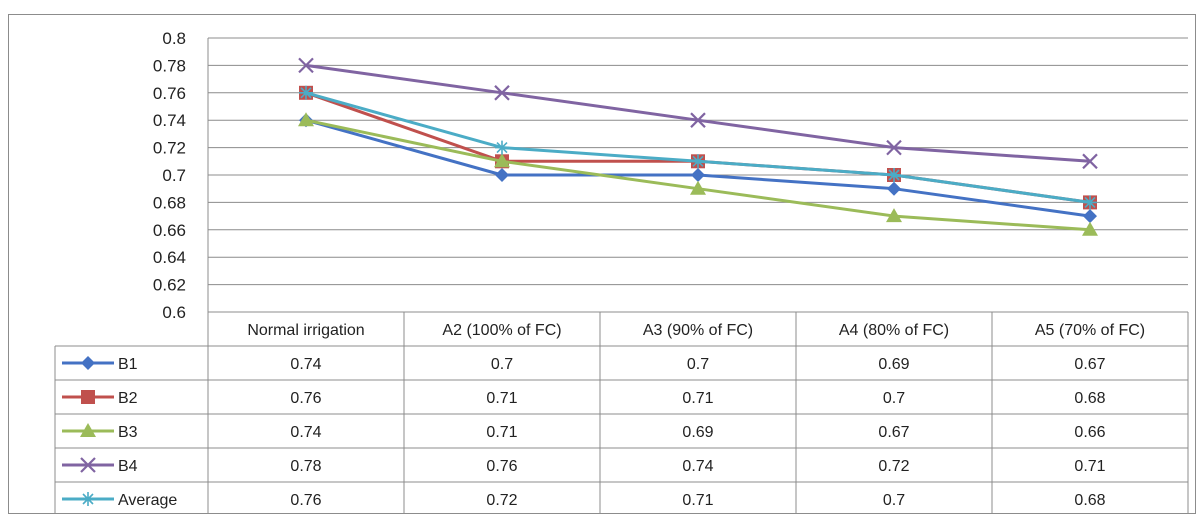 The image size is (1200, 514). What do you see at coordinates (147, 500) in the screenshot?
I see `legend-label: Average` at bounding box center [147, 500].